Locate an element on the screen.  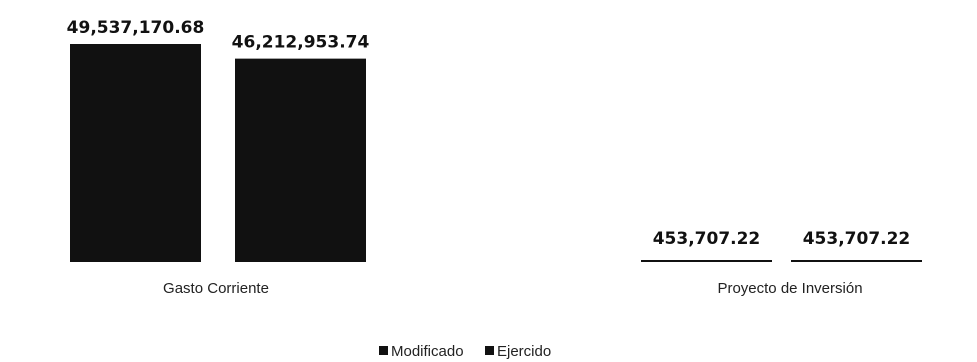
category-labels-layer: Gasto Corriente Proyecto de Inversión is located at coordinates (512, 288).